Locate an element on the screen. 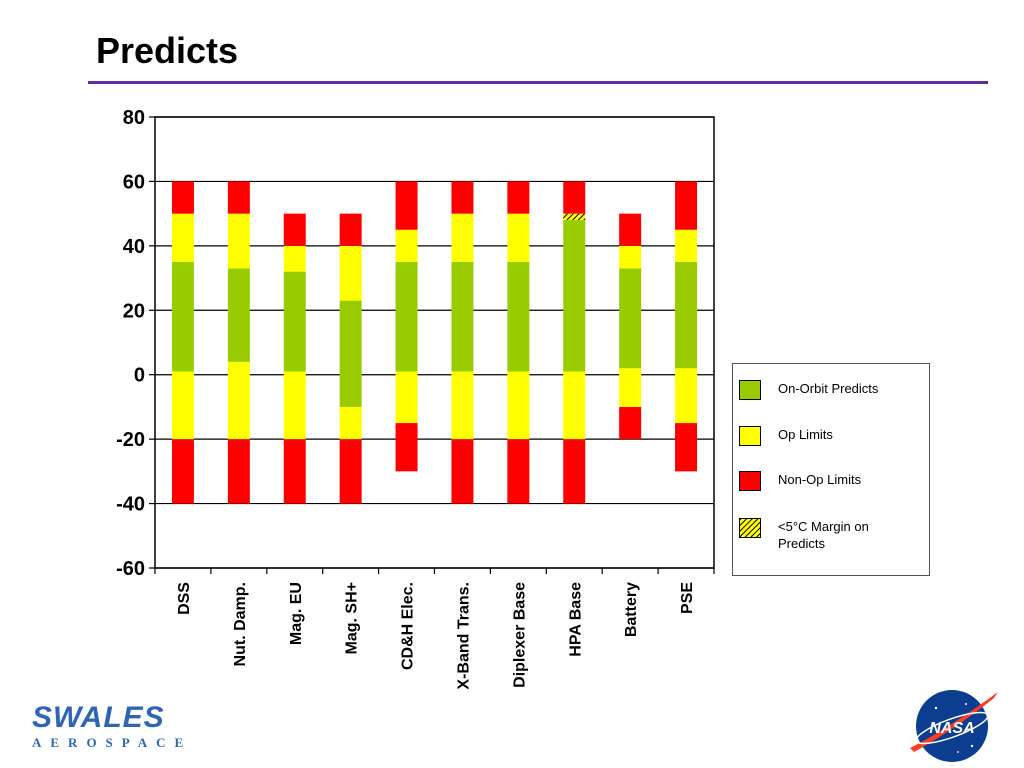 Image resolution: width=1024 pixels, height=768 pixels. legend-item-on-orbit: On-Orbit Predicts is located at coordinates (823, 390).